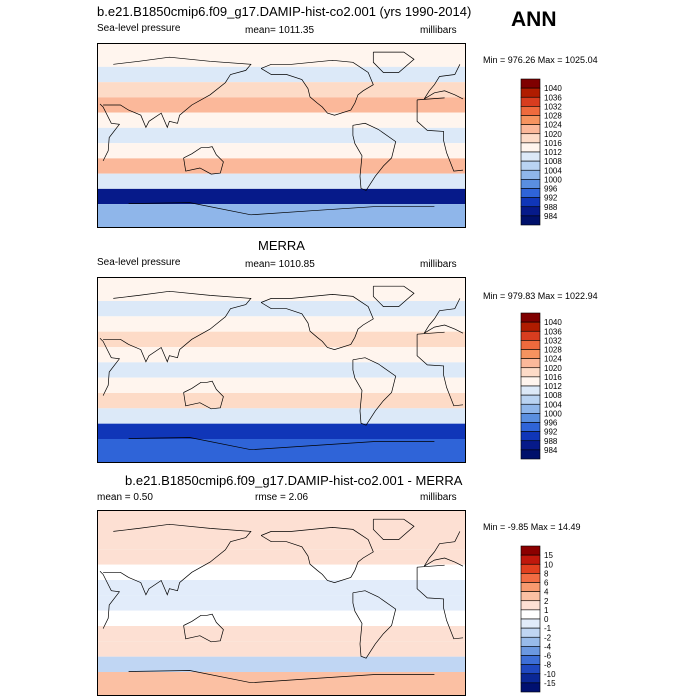 The height and width of the screenshot is (700, 700). I want to click on panel1-map, so click(281, 135).